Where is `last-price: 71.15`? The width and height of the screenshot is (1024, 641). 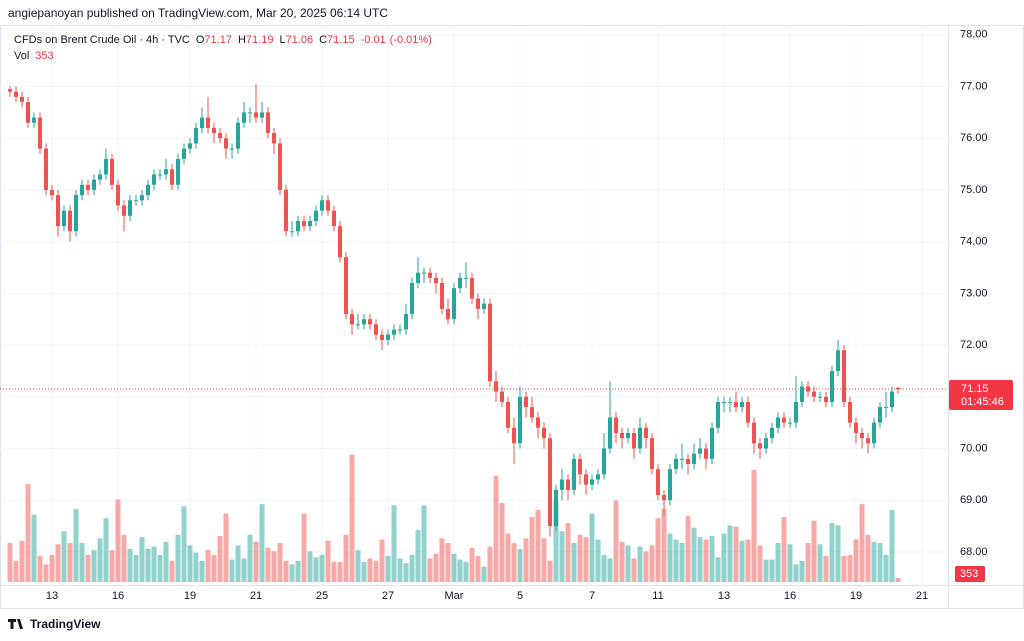 last-price: 71.15 is located at coordinates (975, 389).